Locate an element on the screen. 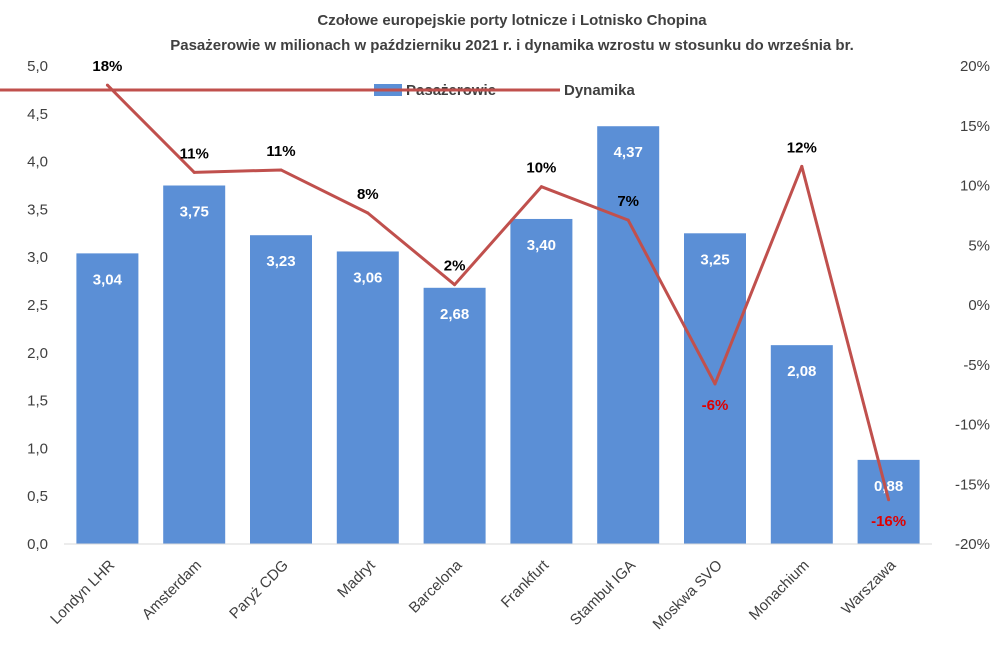  left-tick-label: 0,0 is located at coordinates (37, 544).